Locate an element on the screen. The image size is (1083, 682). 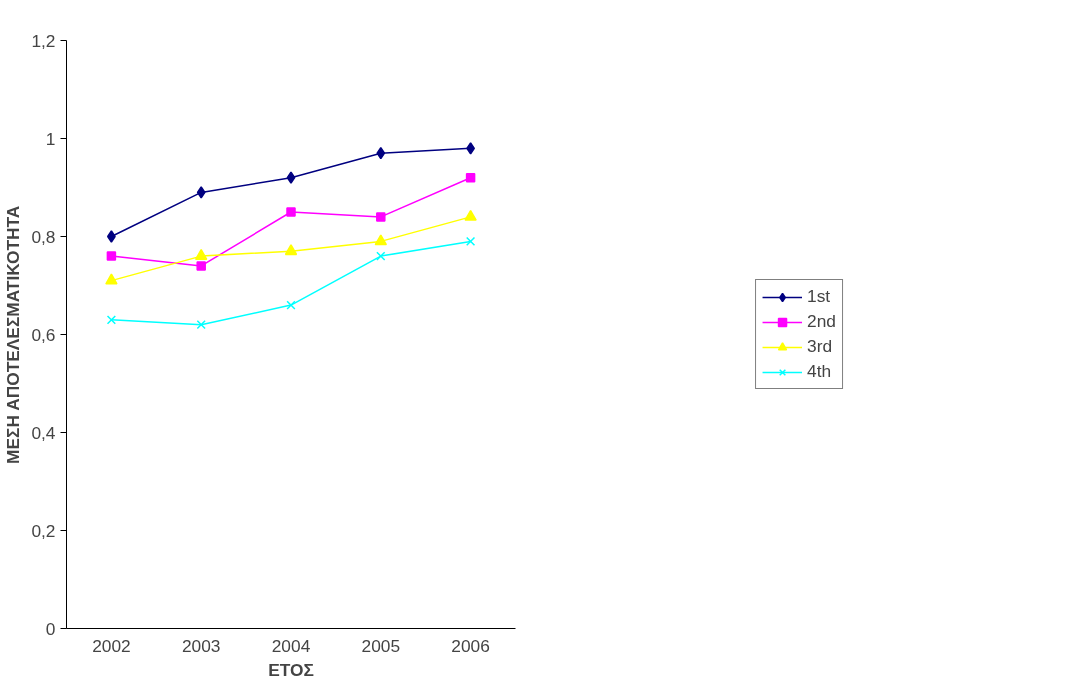
legend-label: 1st is located at coordinates (819, 296).